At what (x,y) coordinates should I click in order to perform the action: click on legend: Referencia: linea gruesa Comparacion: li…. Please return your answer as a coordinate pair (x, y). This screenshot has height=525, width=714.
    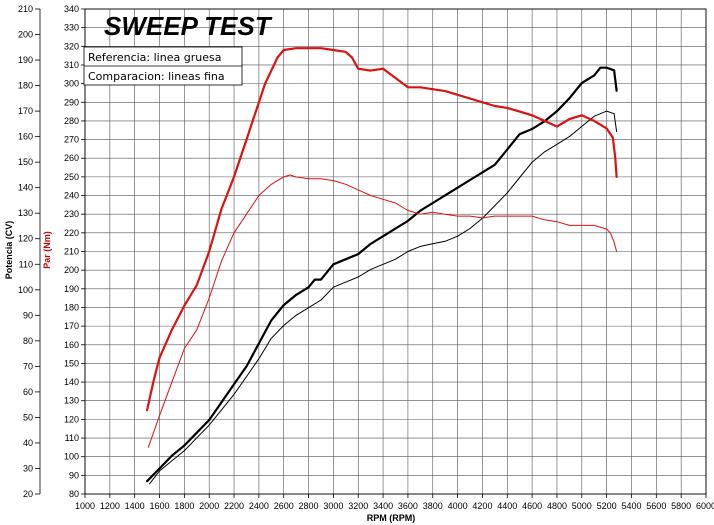
    Looking at the image, I should click on (163, 66).